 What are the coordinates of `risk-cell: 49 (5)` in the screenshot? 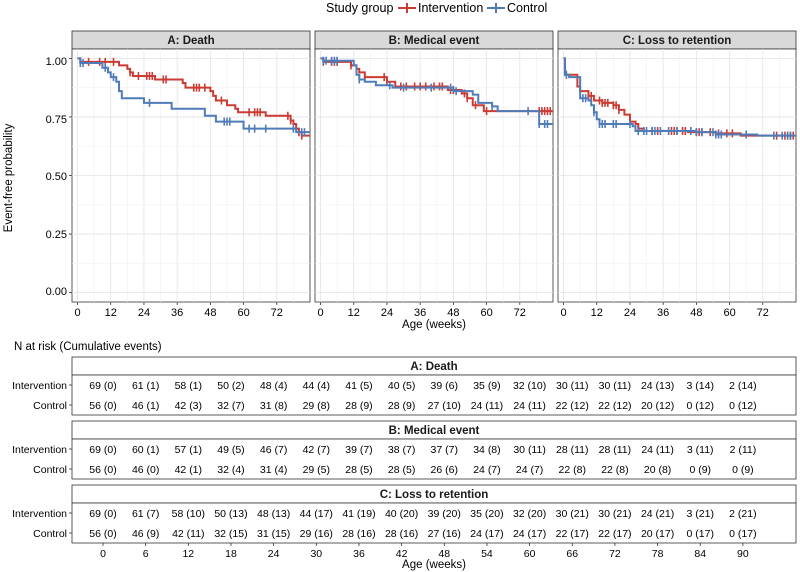 It's located at (230, 450).